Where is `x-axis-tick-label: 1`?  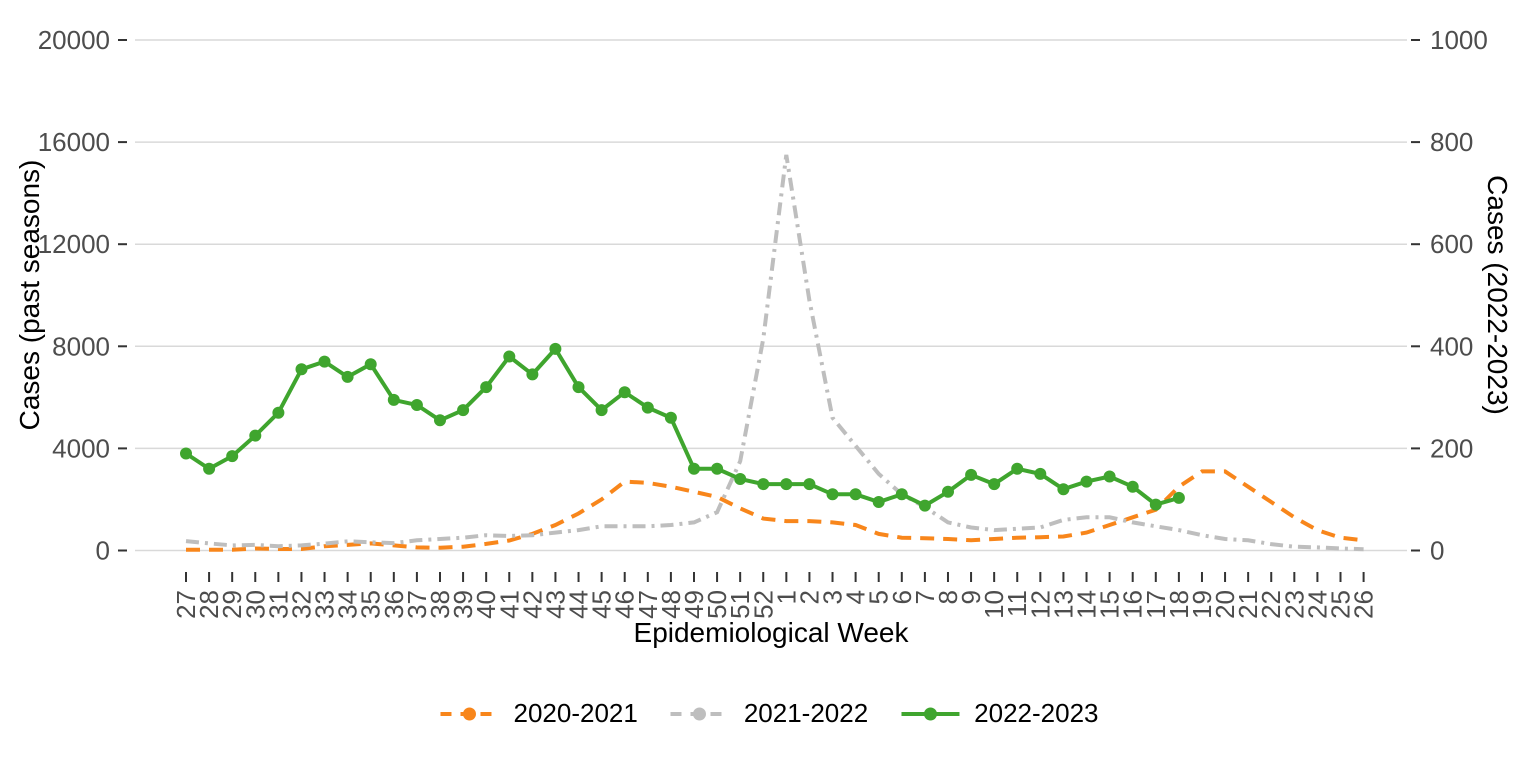
x-axis-tick-label: 1 is located at coordinates (786, 597).